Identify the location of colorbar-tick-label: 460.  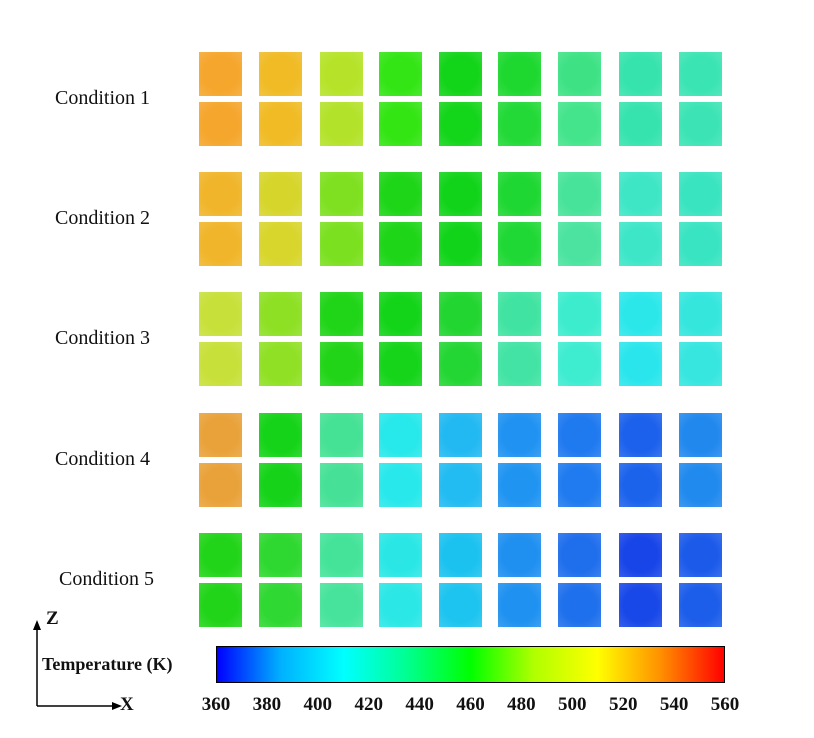
(470, 704).